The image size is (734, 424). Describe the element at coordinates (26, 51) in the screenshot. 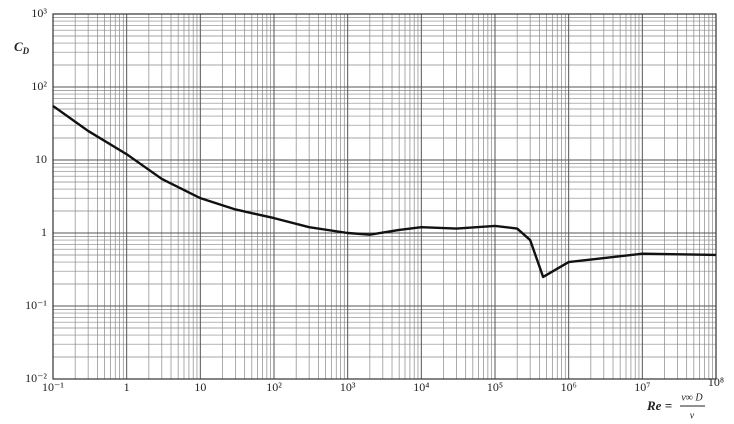

I see `y-label-sub: D` at that location.